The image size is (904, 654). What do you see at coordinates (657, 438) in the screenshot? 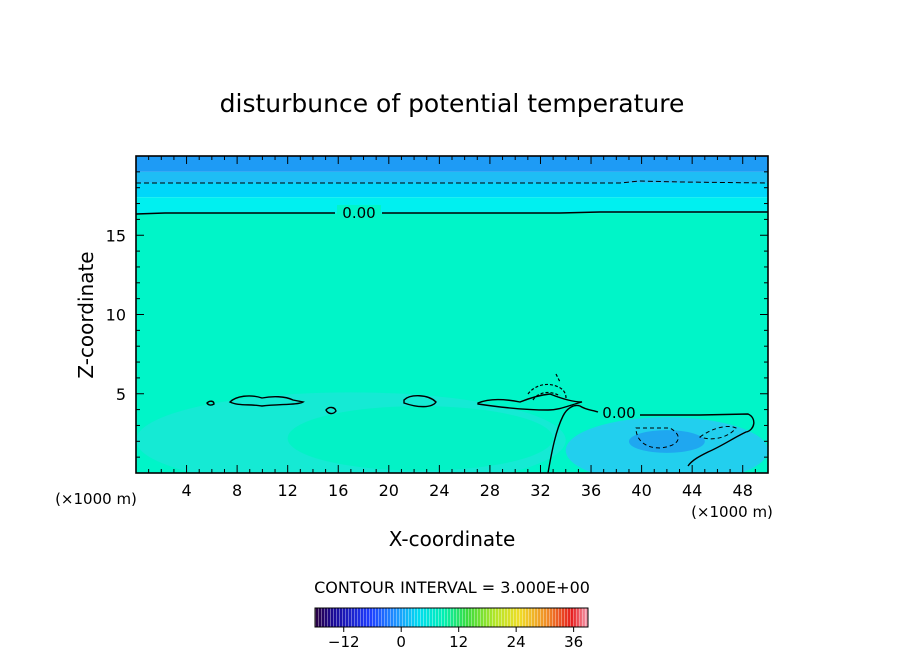
I see `contour-cool-core` at bounding box center [657, 438].